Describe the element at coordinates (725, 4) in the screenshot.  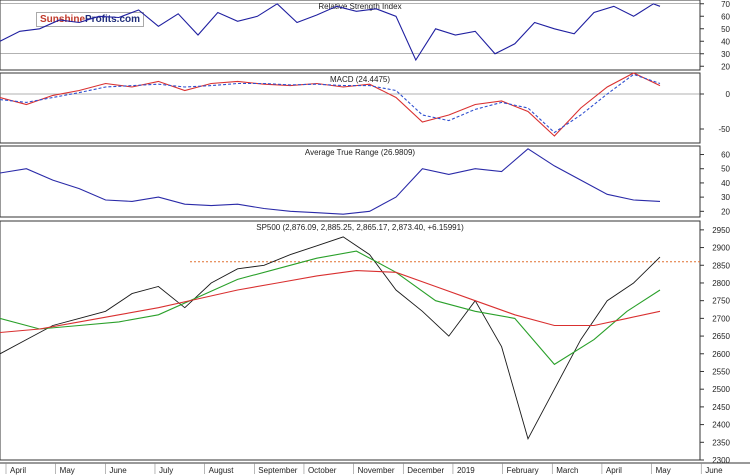
I see `y-tick-label: 70` at that location.